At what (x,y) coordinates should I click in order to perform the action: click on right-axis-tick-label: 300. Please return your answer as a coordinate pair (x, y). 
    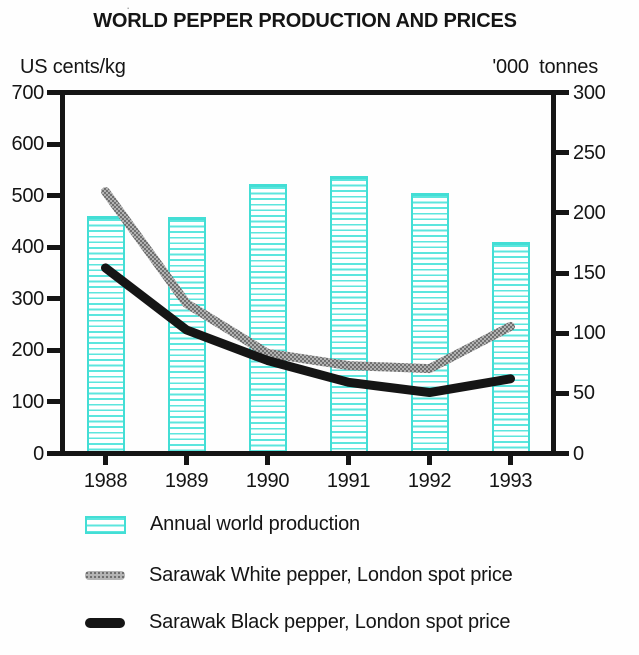
    Looking at the image, I should click on (589, 92).